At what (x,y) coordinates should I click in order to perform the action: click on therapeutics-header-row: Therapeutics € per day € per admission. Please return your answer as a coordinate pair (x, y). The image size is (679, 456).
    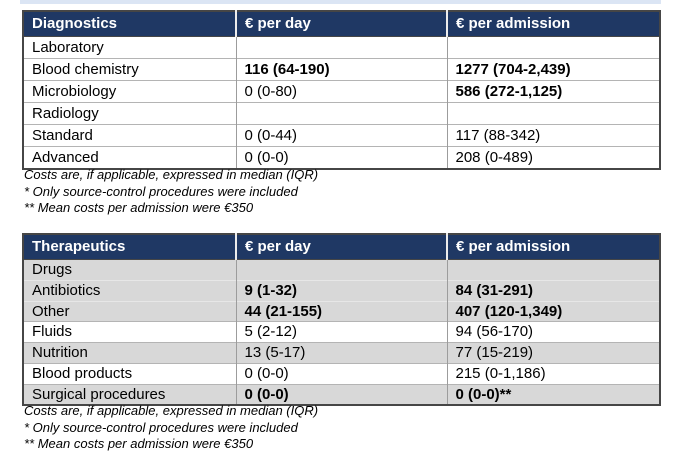
    Looking at the image, I should click on (341, 247).